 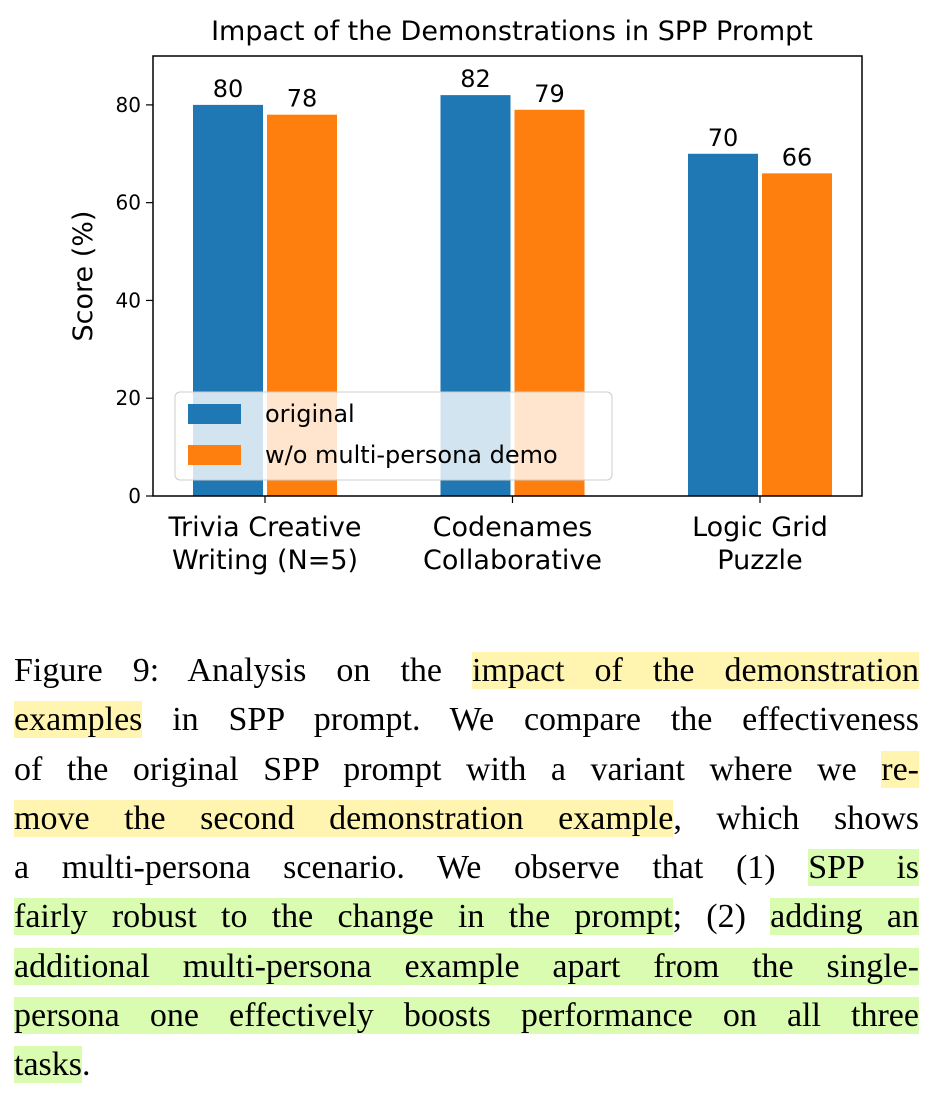 What do you see at coordinates (549, 94) in the screenshot?
I see `value-label: 79` at bounding box center [549, 94].